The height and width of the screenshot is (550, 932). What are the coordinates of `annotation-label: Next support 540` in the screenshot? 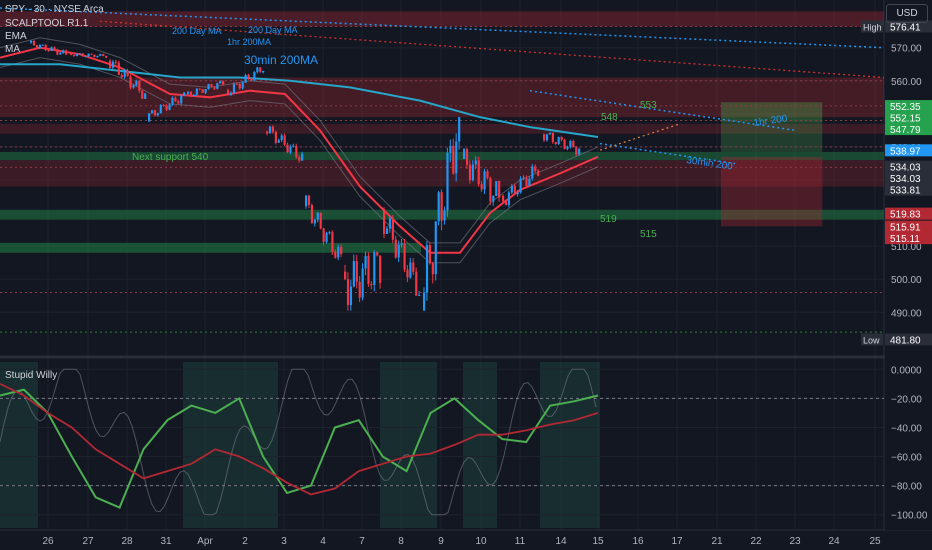 It's located at (170, 157).